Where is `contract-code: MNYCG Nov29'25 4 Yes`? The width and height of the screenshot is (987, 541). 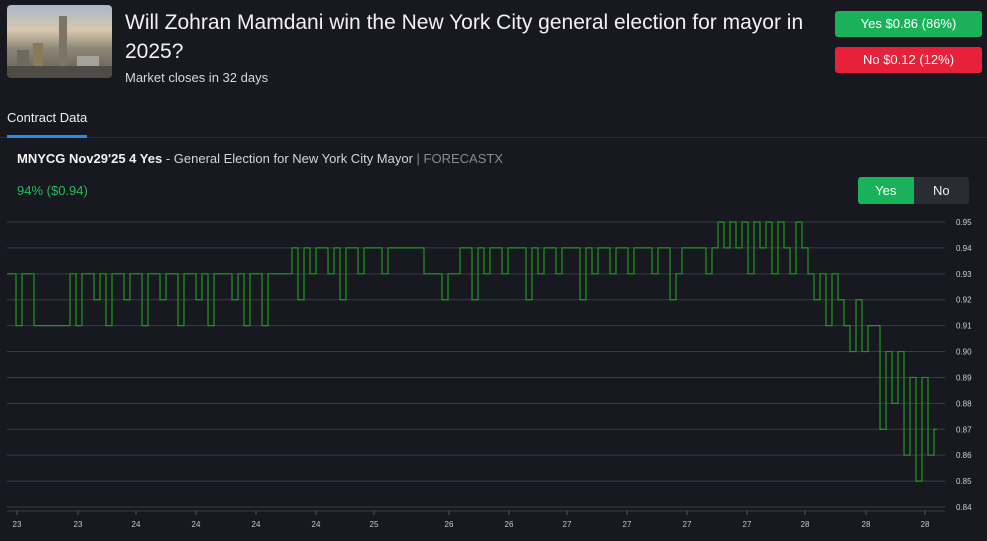
contract-code: MNYCG Nov29'25 4 Yes is located at coordinates (90, 158).